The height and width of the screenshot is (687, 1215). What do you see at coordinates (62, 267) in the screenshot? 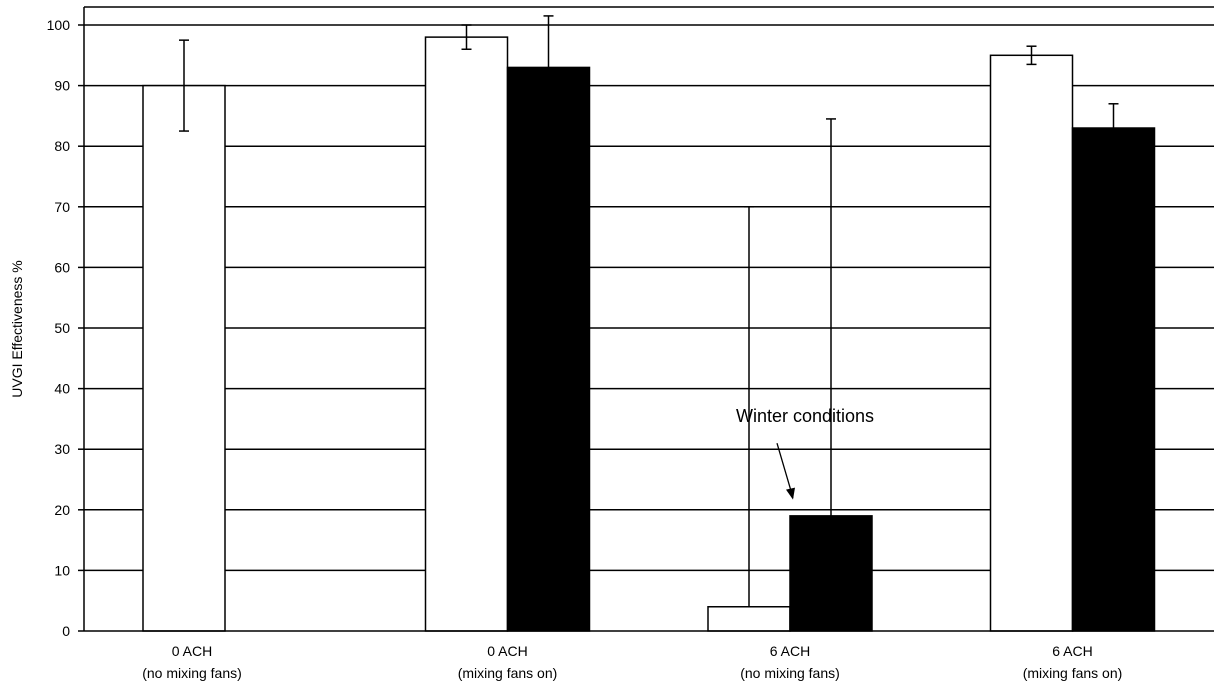
I see `y-tick-label: 60` at bounding box center [62, 267].